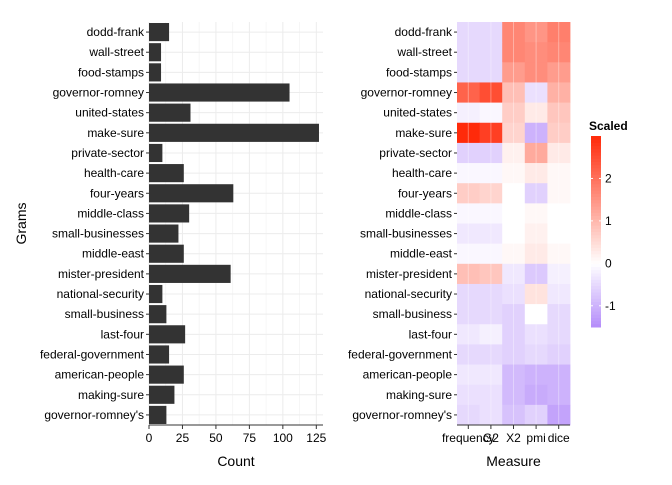  What do you see at coordinates (415, 153) in the screenshot?
I see `heat-y-tick-label: private-sector` at bounding box center [415, 153].